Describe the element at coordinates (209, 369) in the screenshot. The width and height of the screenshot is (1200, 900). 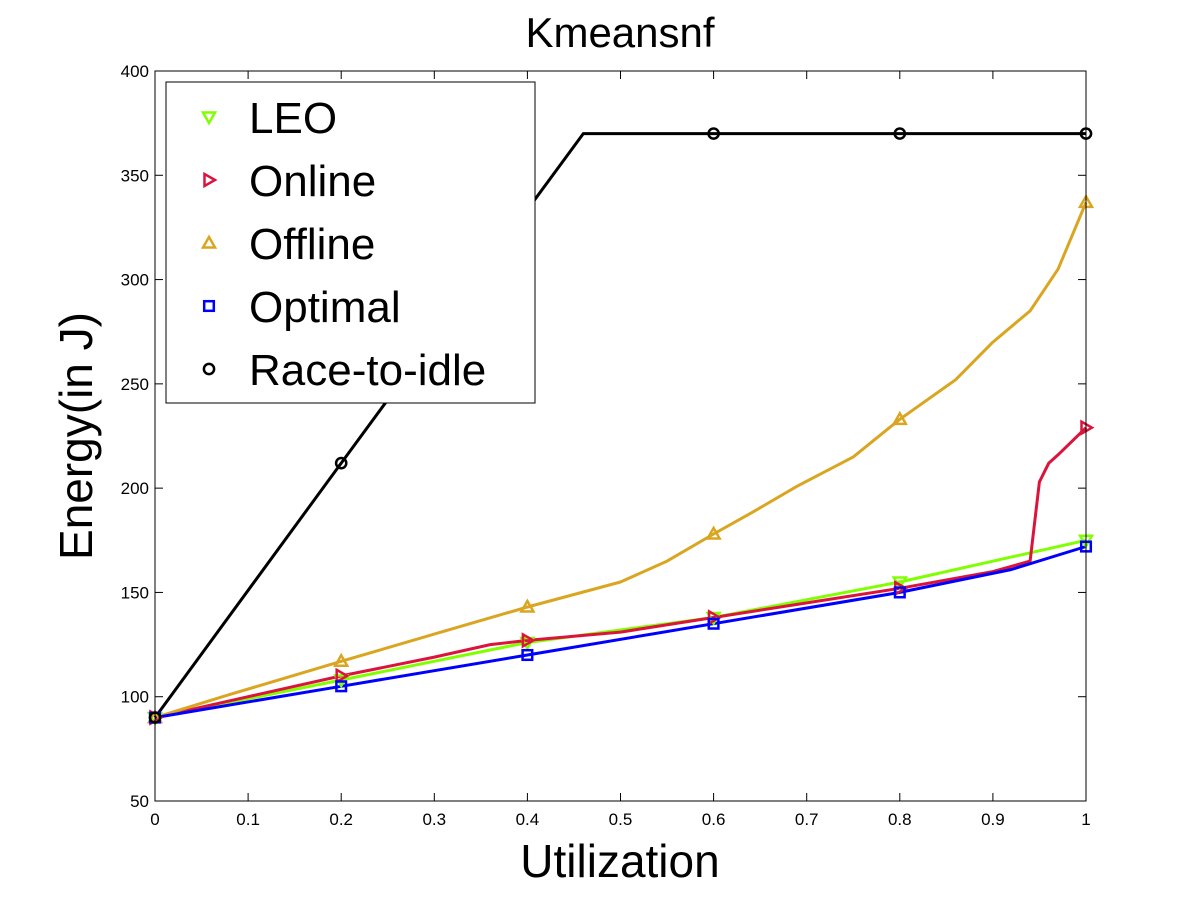
I see `legend-marker-race-to-idle` at that location.